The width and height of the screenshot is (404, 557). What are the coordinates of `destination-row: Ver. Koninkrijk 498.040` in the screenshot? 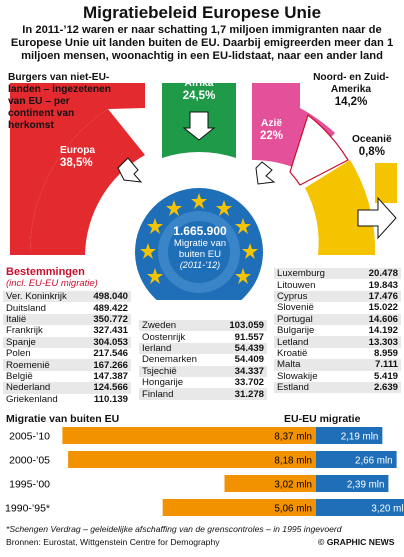 It's located at (67, 297).